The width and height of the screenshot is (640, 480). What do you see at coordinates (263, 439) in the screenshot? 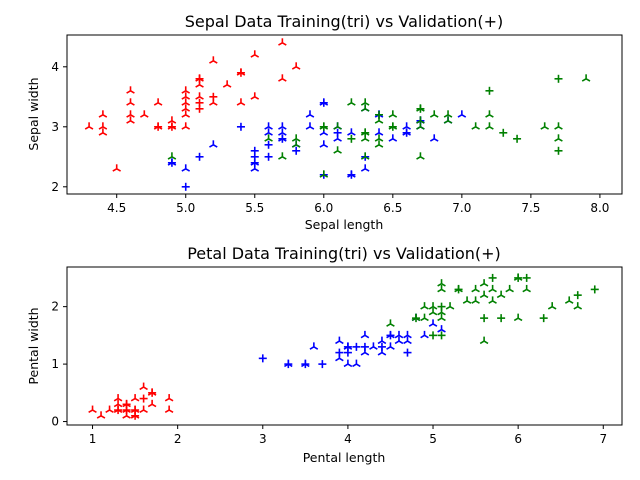
I see `petal-x-tick-label: 3` at bounding box center [263, 439].